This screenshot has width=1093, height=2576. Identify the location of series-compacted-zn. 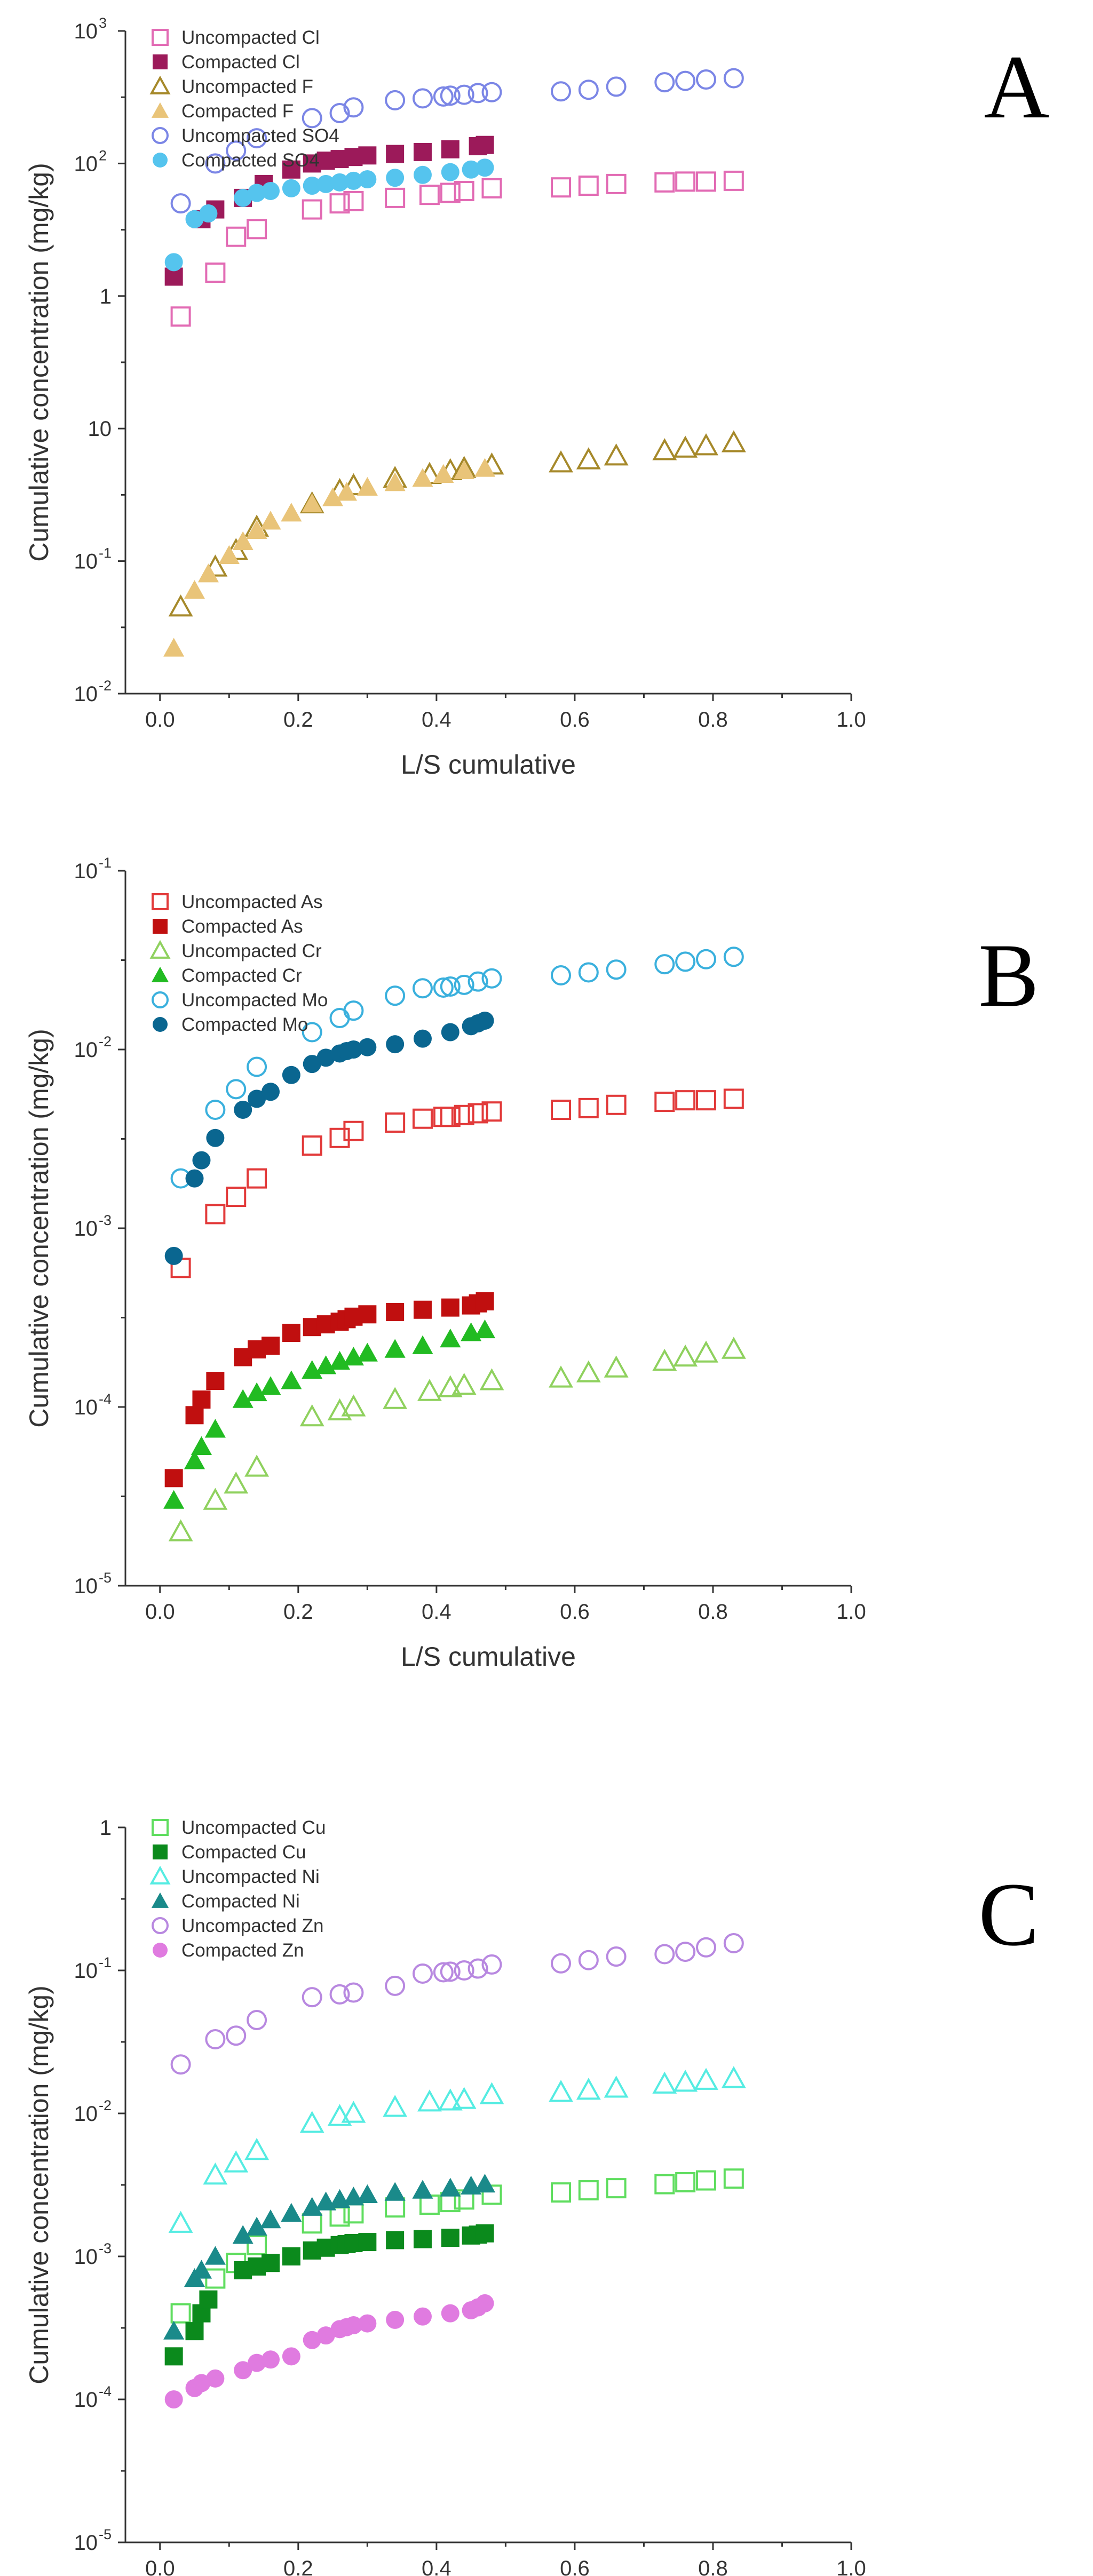
(329, 2351).